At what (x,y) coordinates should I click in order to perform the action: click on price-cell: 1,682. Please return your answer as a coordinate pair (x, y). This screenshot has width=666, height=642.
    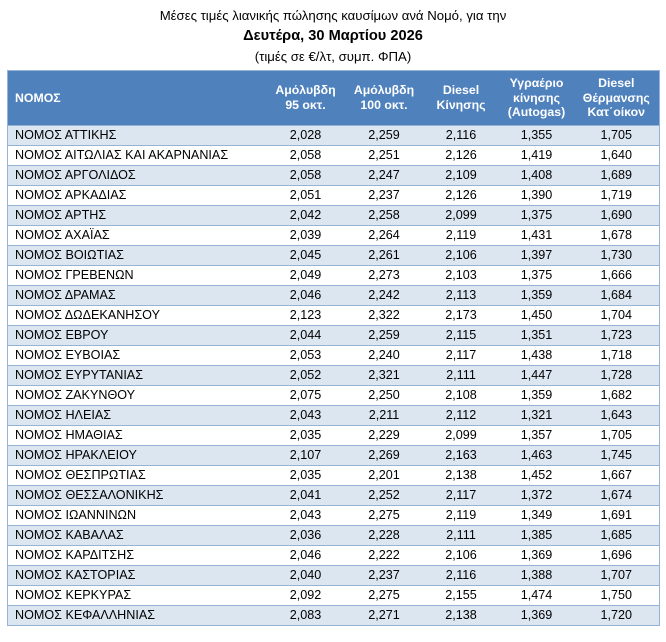
    Looking at the image, I should click on (616, 394).